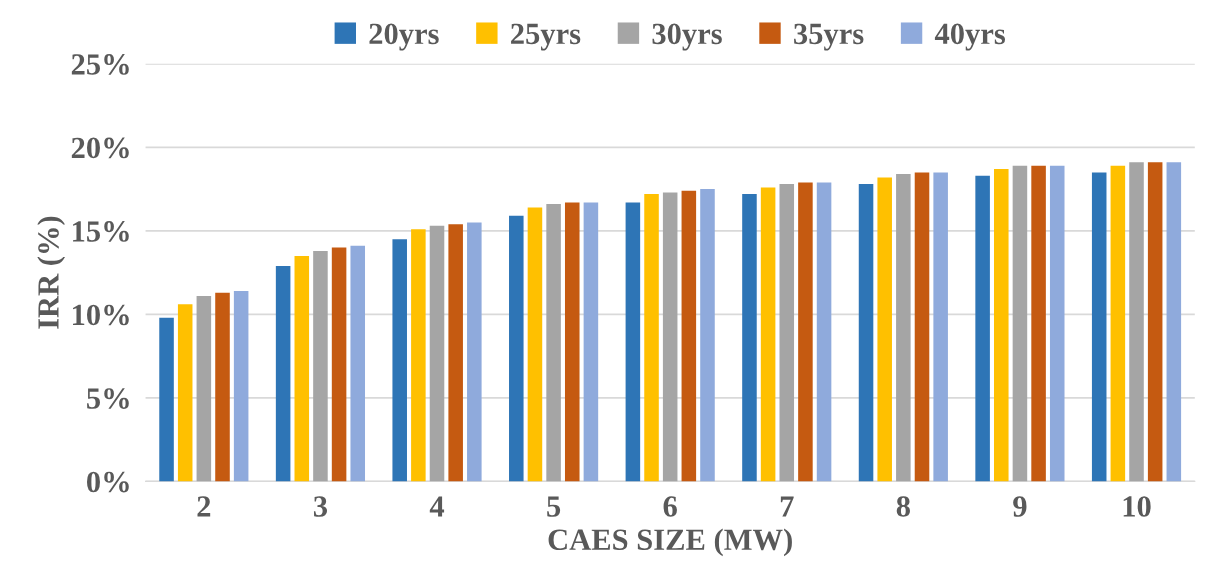 The height and width of the screenshot is (580, 1213). What do you see at coordinates (404, 37) in the screenshot?
I see `legend-label: 20yrs` at bounding box center [404, 37].